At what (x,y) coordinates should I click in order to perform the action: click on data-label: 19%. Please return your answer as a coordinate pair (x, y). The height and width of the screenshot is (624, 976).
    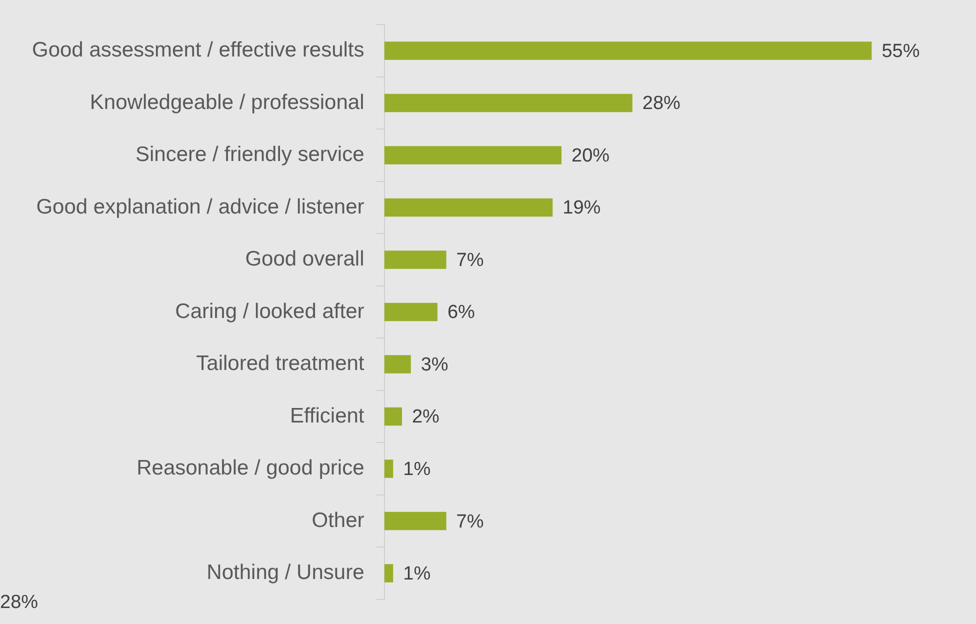
    Looking at the image, I should click on (581, 208).